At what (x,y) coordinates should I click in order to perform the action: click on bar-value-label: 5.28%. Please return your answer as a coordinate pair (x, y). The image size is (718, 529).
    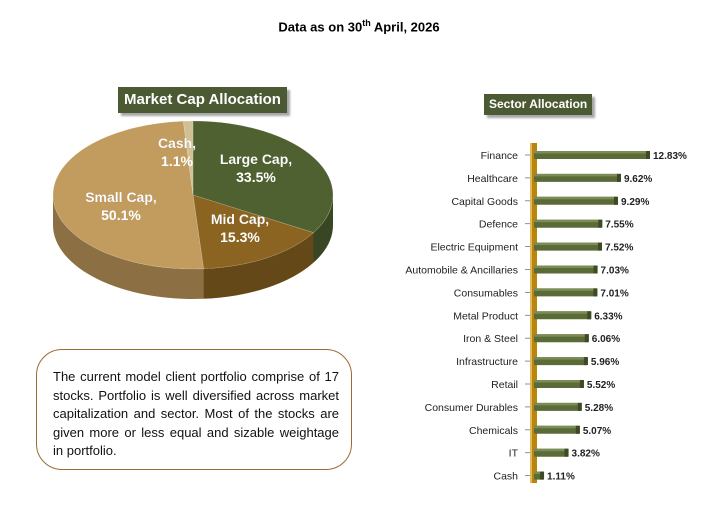
    Looking at the image, I should click on (599, 408).